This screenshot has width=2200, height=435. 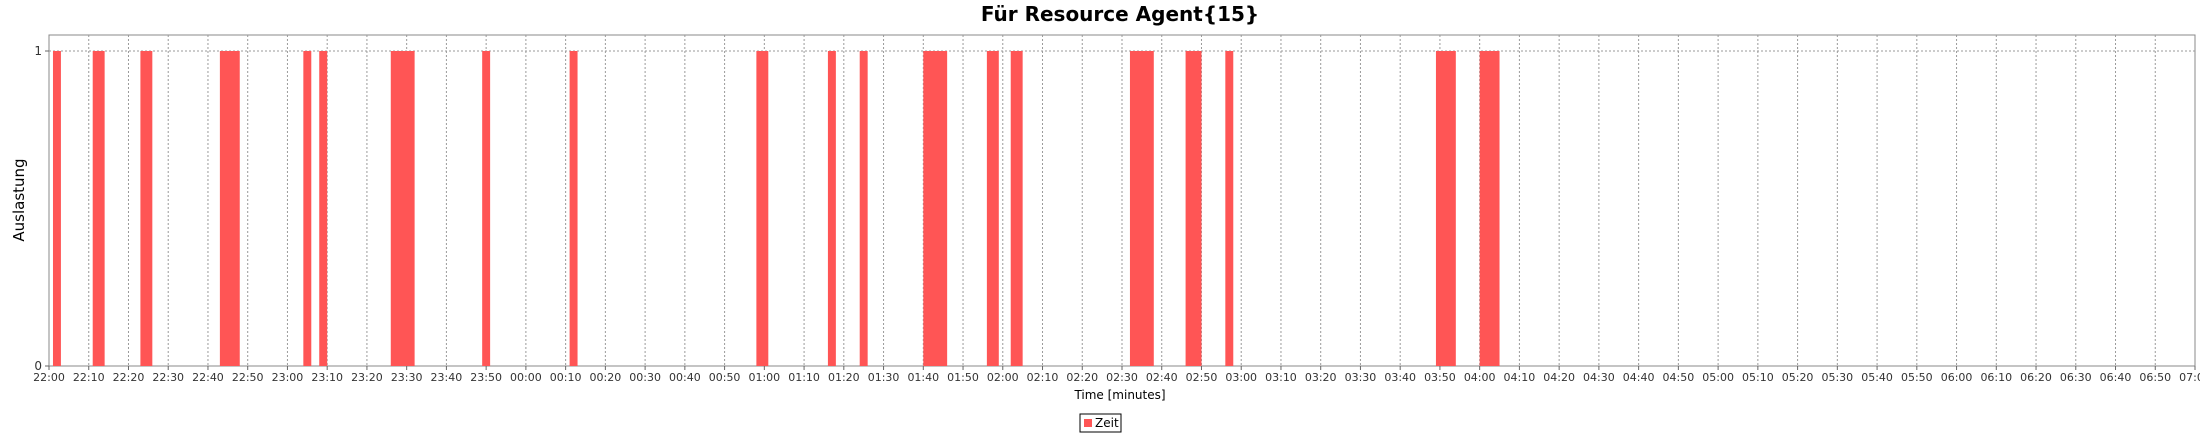 What do you see at coordinates (804, 377) in the screenshot?
I see `x-tick-label: 01:10` at bounding box center [804, 377].